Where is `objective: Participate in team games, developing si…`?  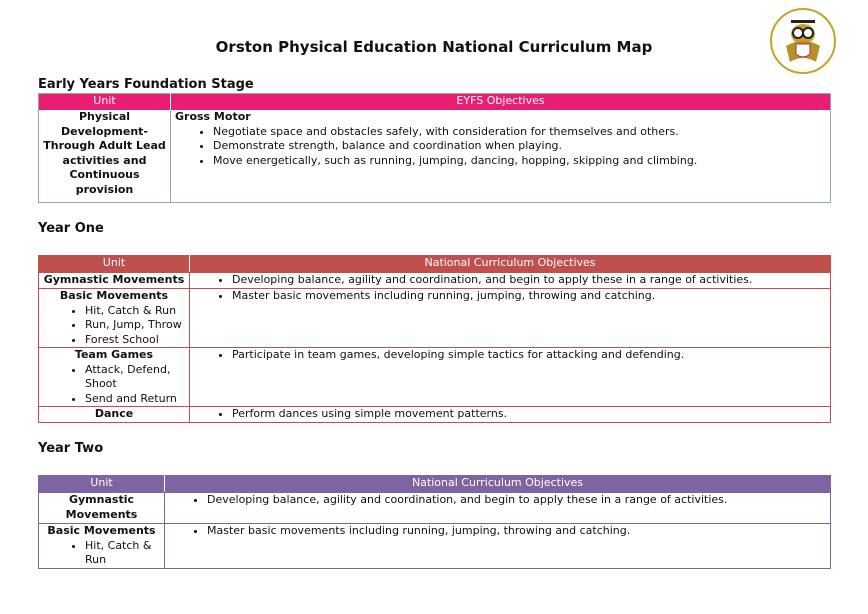
objective: Participate in team games, developing si… is located at coordinates (529, 355).